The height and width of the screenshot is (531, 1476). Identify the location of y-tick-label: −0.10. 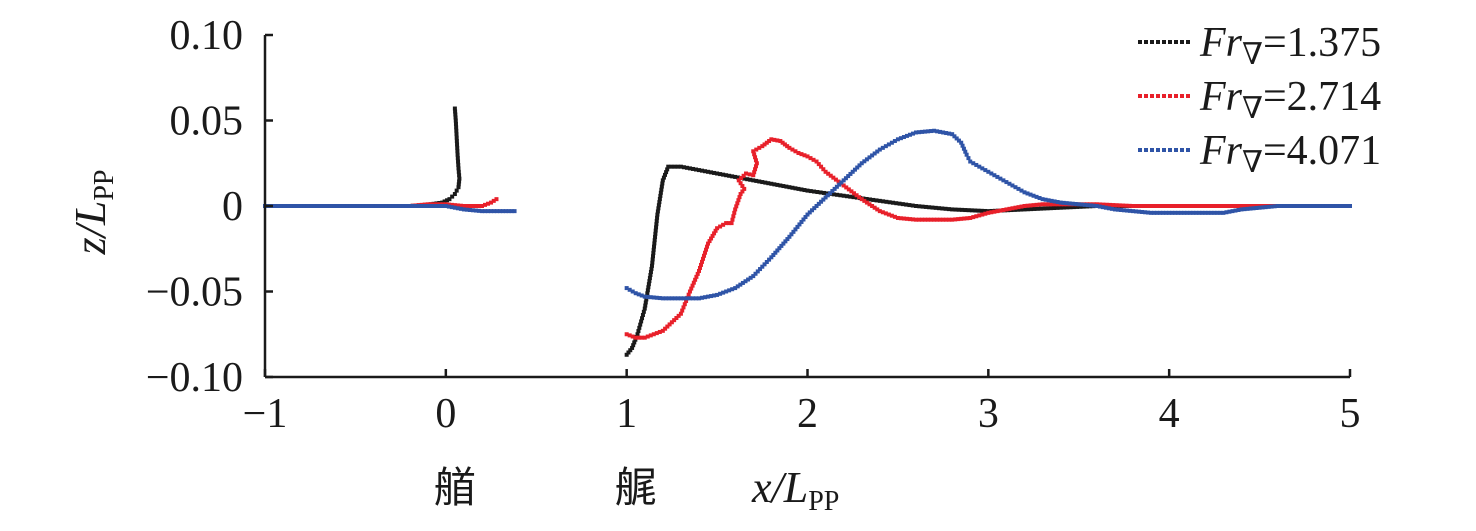
(194, 378).